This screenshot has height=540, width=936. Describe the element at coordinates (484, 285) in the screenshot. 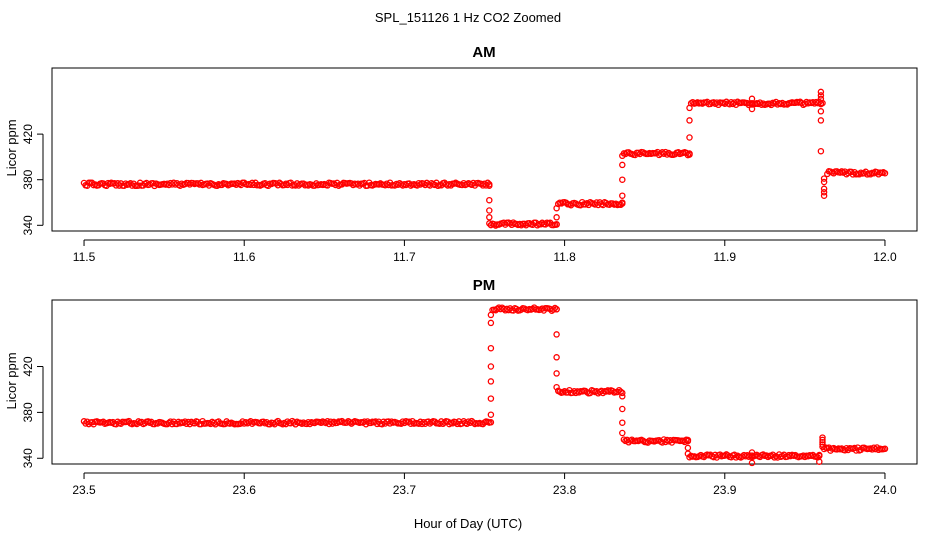

I see `panel-title: PM` at that location.